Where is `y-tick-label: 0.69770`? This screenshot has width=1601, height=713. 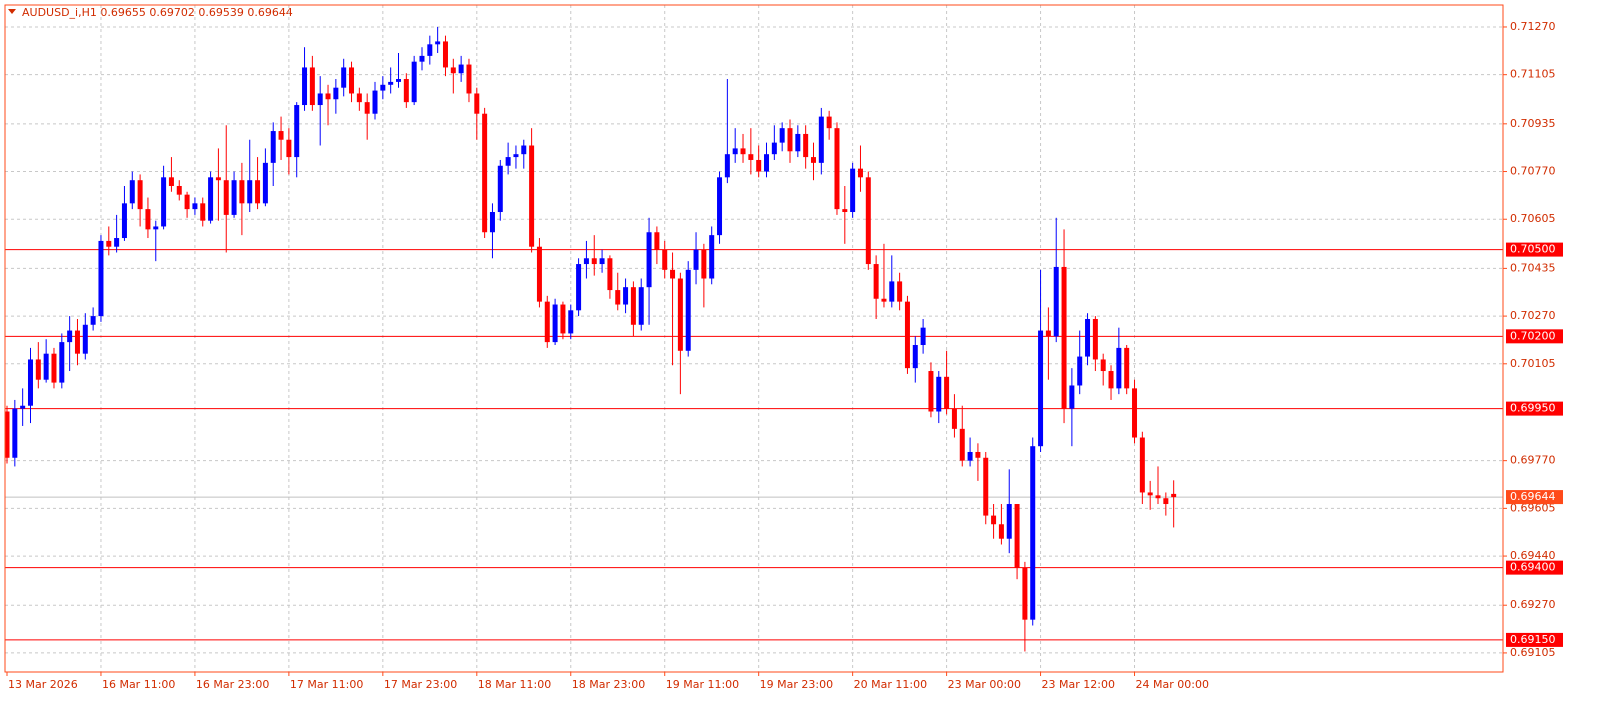
y-tick-label: 0.69770 is located at coordinates (1533, 460).